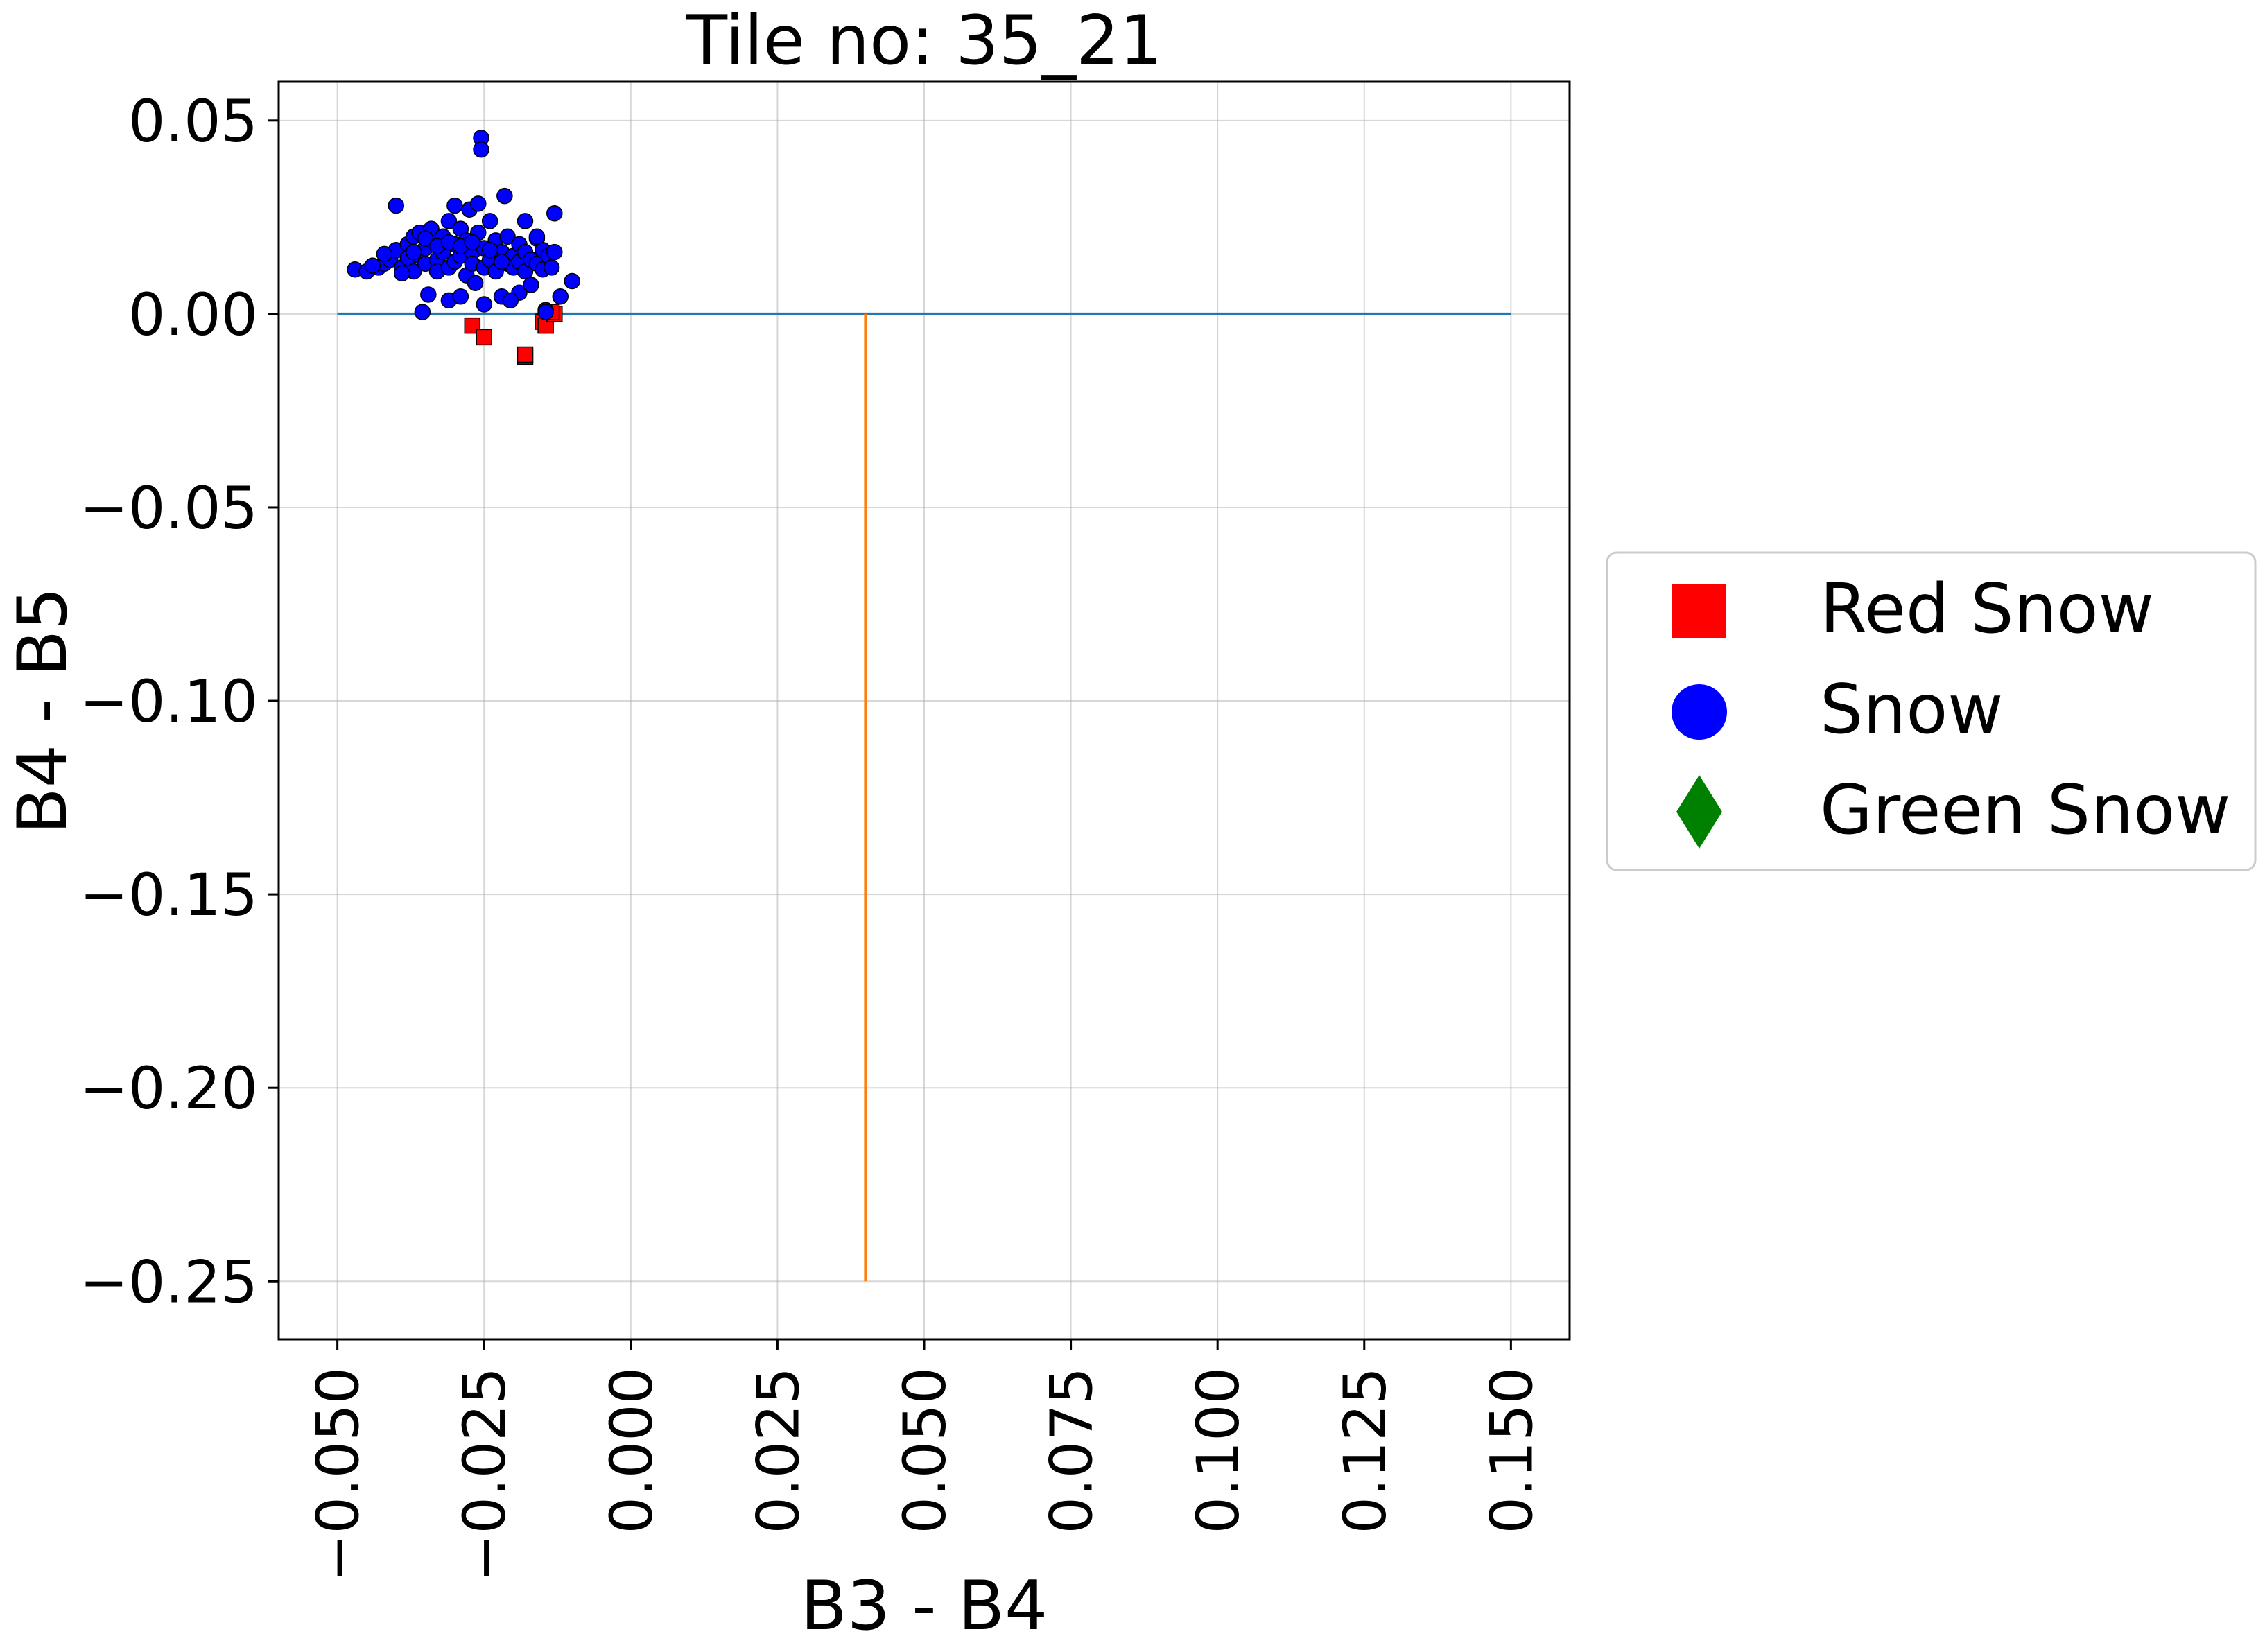  I want to click on legend-marker-snow, so click(1699, 712).